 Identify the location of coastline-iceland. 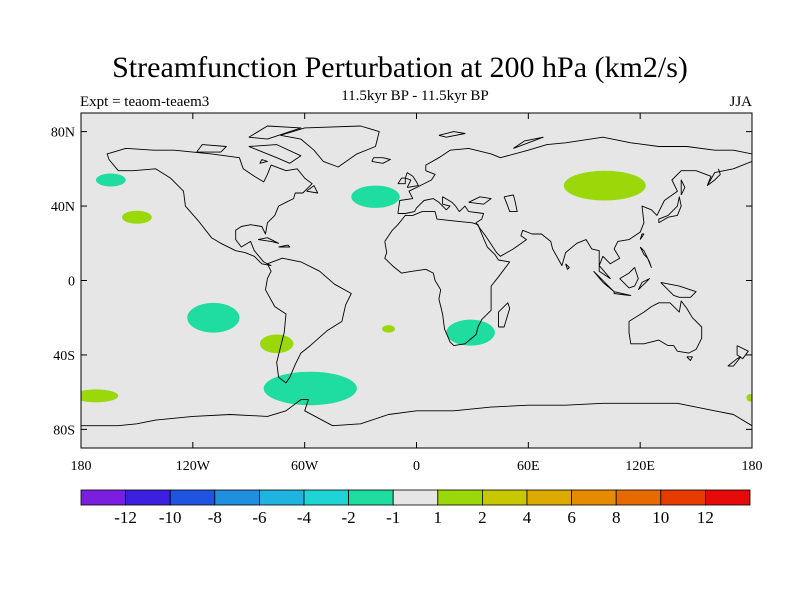
(381, 160).